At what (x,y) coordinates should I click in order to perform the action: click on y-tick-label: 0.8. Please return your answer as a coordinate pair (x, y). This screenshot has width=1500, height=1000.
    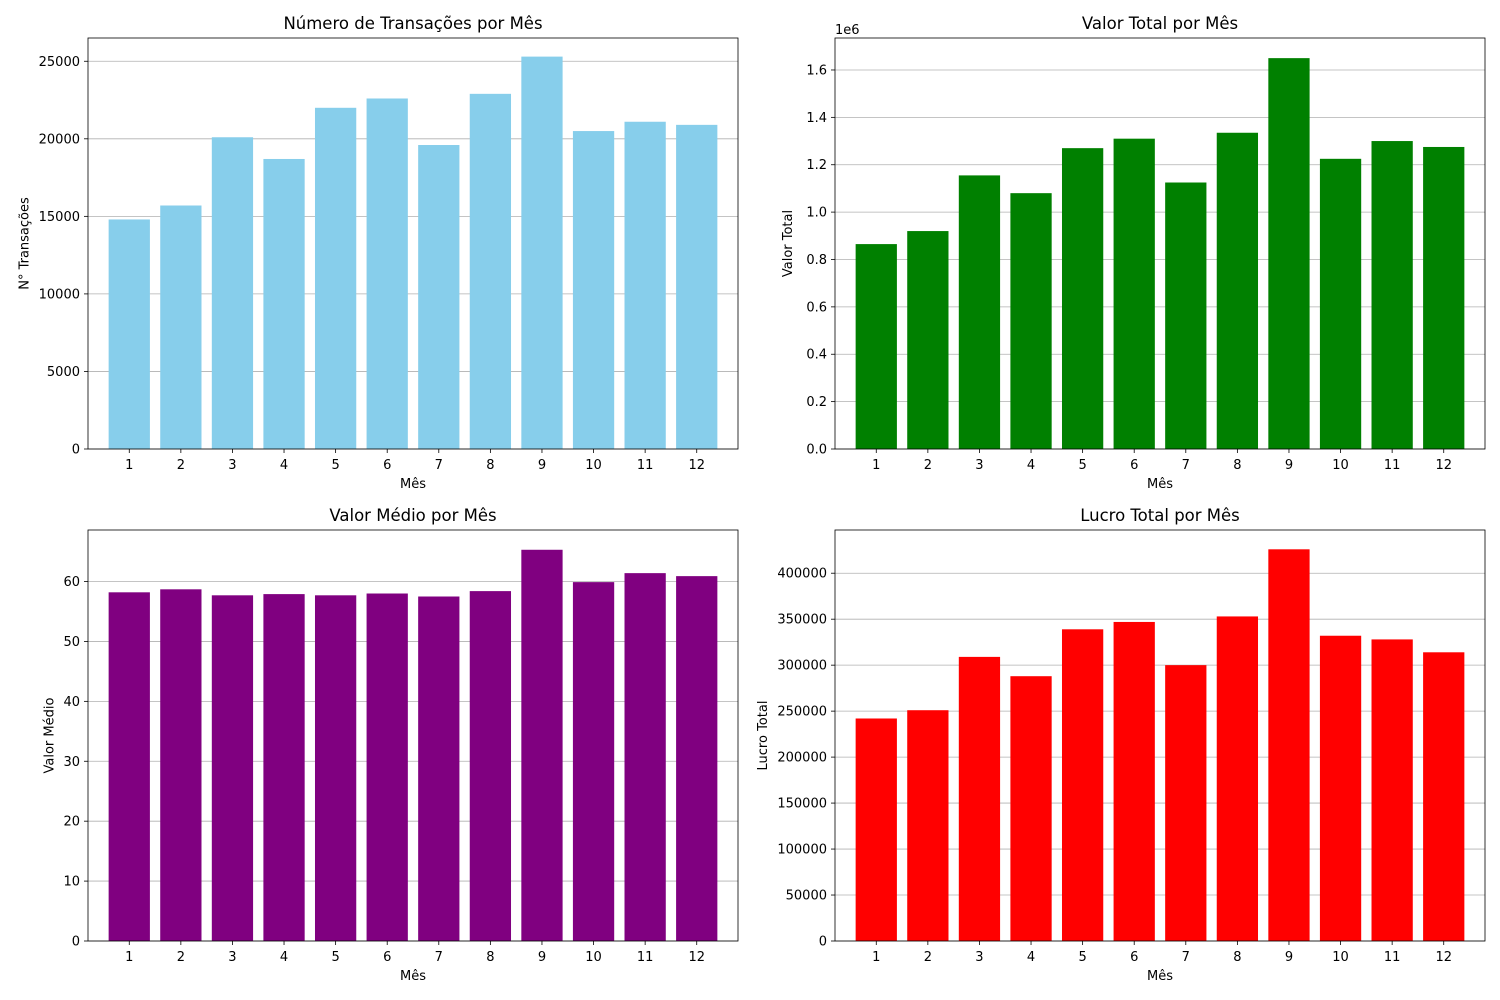
    Looking at the image, I should click on (816, 260).